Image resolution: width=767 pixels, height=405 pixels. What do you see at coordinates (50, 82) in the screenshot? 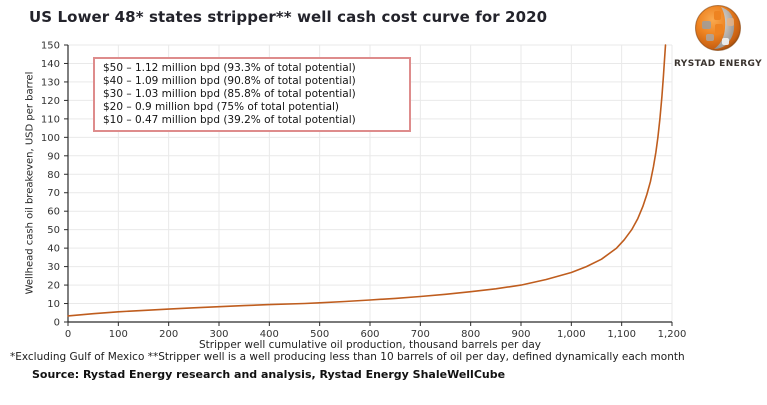
I see `y-tick-label: 130` at bounding box center [50, 82].